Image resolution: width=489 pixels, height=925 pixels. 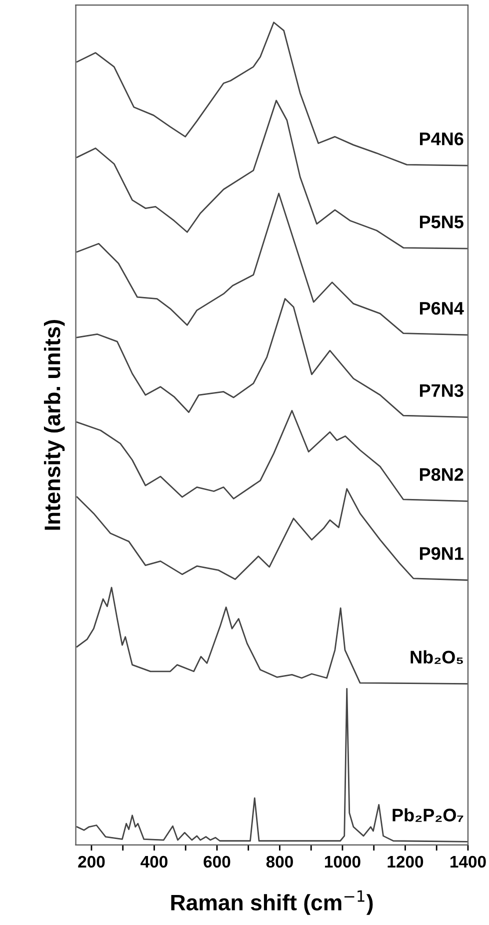 I want to click on series-label: P5N5, so click(x=442, y=222).